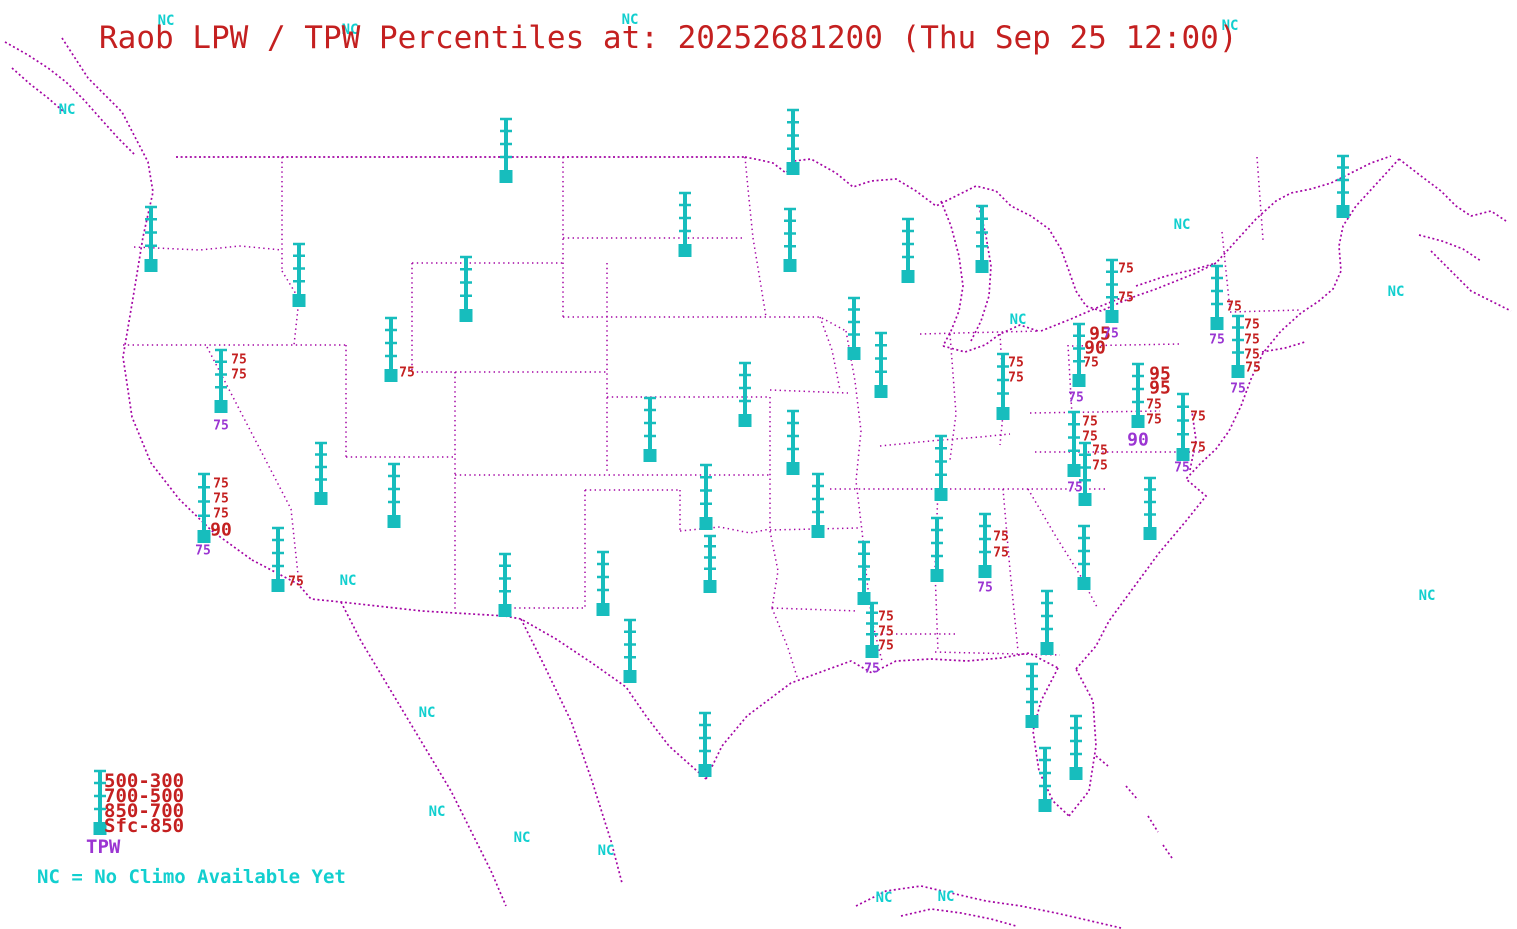  What do you see at coordinates (882, 716) in the screenshot?
I see `gulf-coast` at bounding box center [882, 716].